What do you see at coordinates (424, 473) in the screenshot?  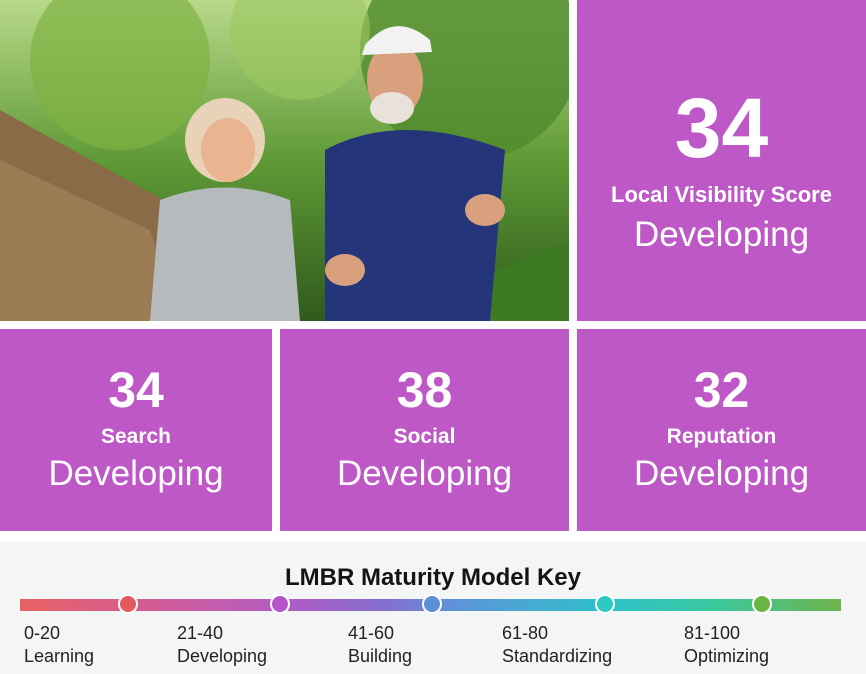 I see `social-status: Developing` at bounding box center [424, 473].